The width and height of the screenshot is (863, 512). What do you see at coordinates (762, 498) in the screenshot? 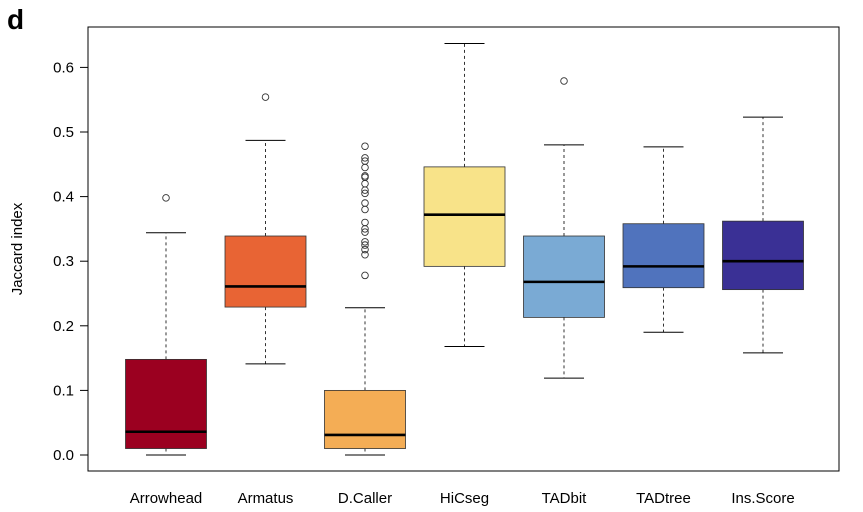
I see `x-tick-label: Ins.Score` at bounding box center [762, 498].